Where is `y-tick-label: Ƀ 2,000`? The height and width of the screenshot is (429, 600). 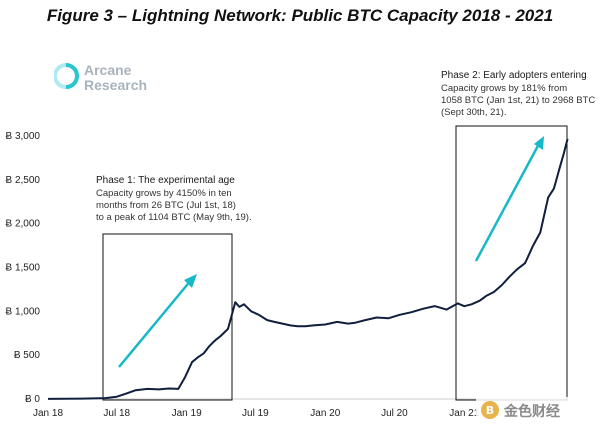
y-tick-label: Ƀ 2,000 is located at coordinates (23, 224).